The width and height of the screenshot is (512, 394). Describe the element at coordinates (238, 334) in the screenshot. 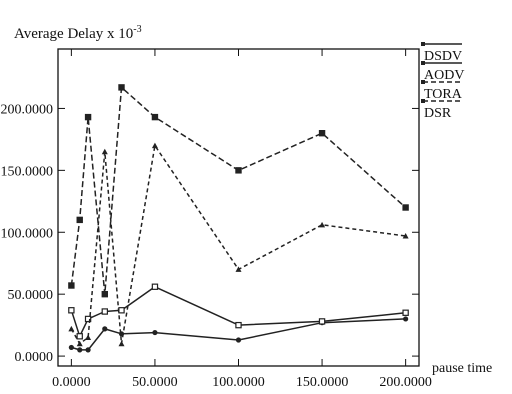

I see `series-dsdv` at that location.